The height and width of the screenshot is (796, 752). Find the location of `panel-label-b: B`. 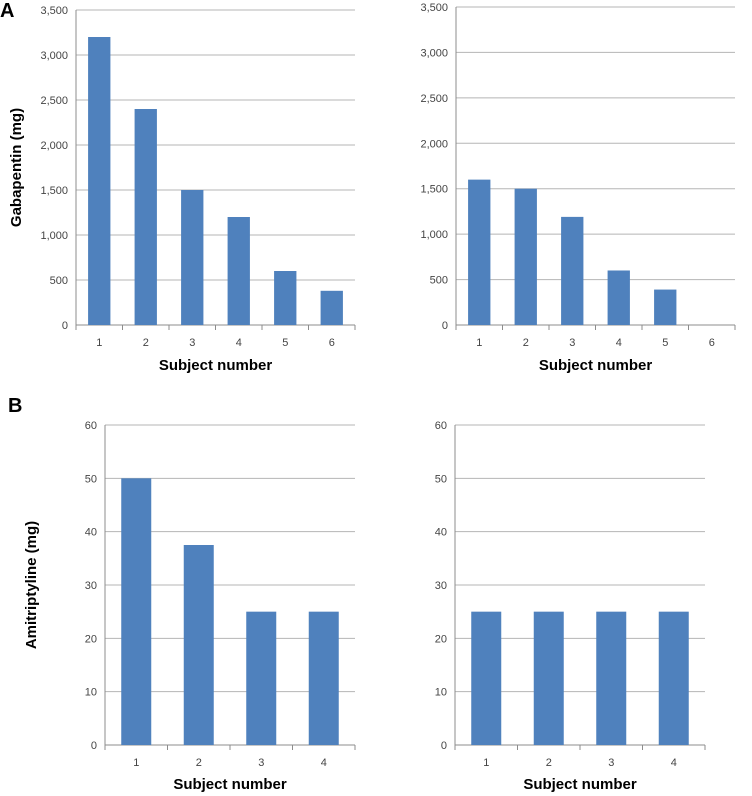

panel-label-b: B is located at coordinates (15, 406).